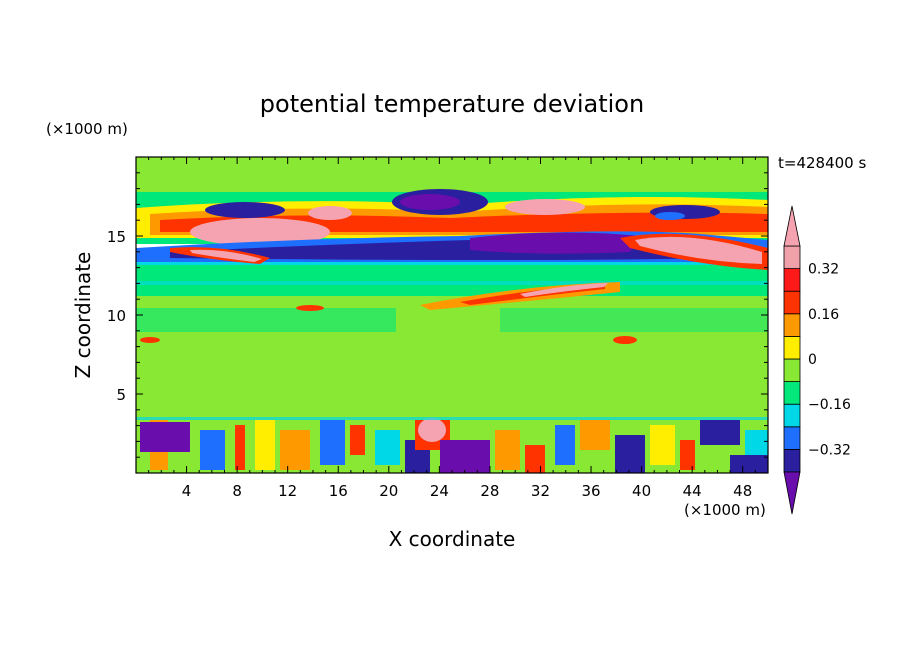  I want to click on colorbar: 0.32 0.16 0 −0.16 −0.32, so click(817, 360).